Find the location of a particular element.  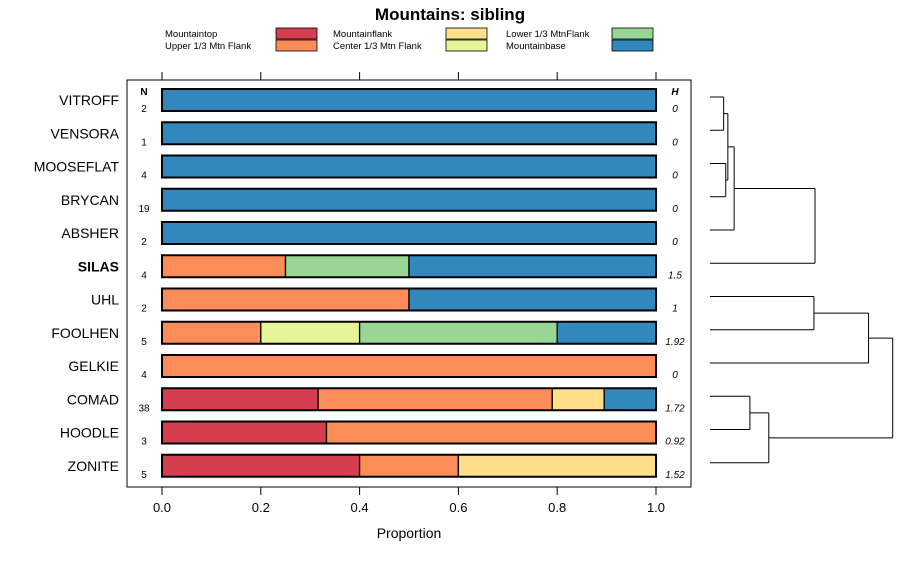

h-column-header: H is located at coordinates (675, 92).